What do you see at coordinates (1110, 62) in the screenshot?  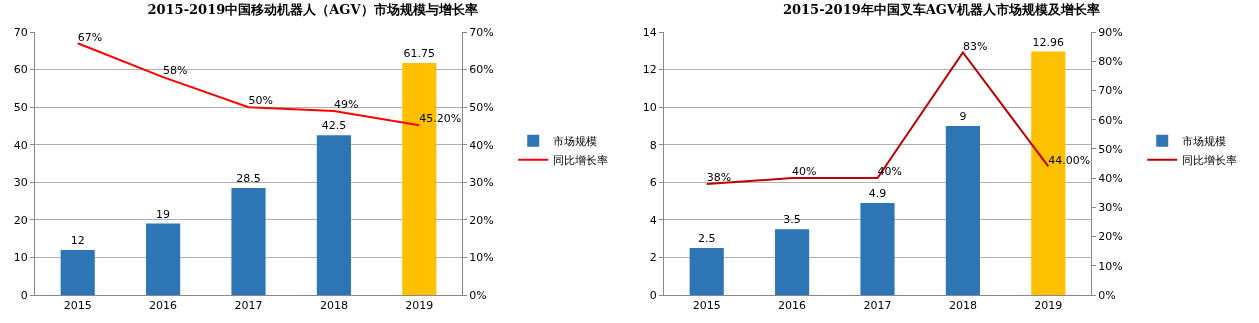 I see `y2-tick-label: 80%` at bounding box center [1110, 62].